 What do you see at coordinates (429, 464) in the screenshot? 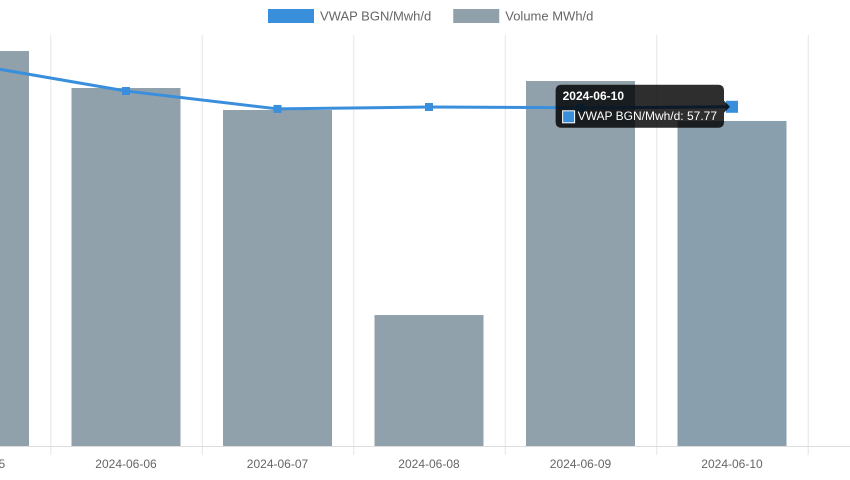
I see `x-tick-label: 2024-06-08` at bounding box center [429, 464].